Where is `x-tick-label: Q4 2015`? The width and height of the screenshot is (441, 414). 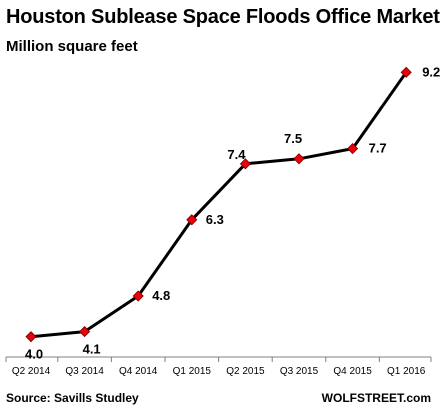
x-tick-label: Q4 2015 is located at coordinates (352, 371).